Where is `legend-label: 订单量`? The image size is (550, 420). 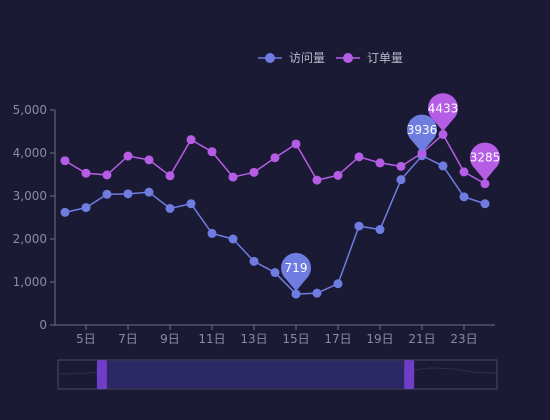 legend-label: 订单量 is located at coordinates (385, 58).